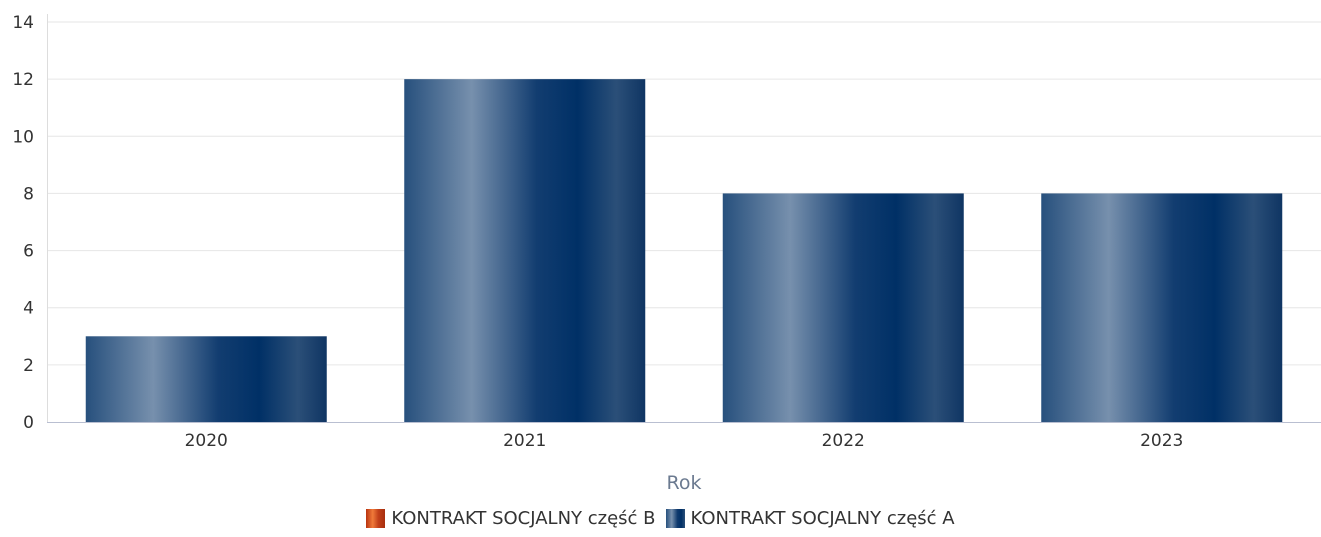  What do you see at coordinates (684, 483) in the screenshot?
I see `x-axis-title: Rok` at bounding box center [684, 483].